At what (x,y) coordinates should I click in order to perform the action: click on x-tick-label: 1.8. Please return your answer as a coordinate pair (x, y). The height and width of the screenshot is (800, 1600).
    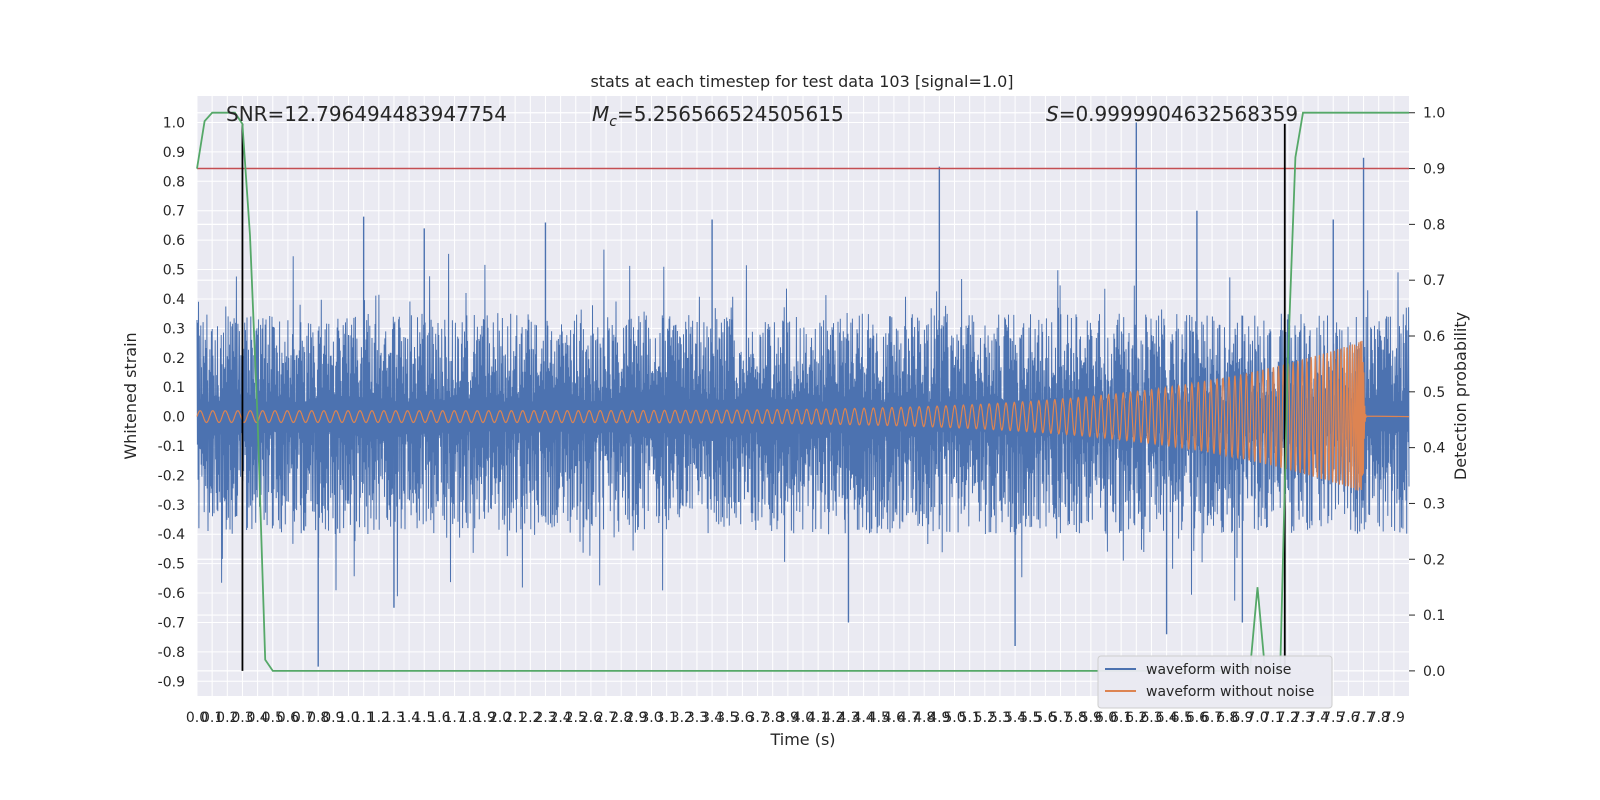
    Looking at the image, I should click on (470, 718).